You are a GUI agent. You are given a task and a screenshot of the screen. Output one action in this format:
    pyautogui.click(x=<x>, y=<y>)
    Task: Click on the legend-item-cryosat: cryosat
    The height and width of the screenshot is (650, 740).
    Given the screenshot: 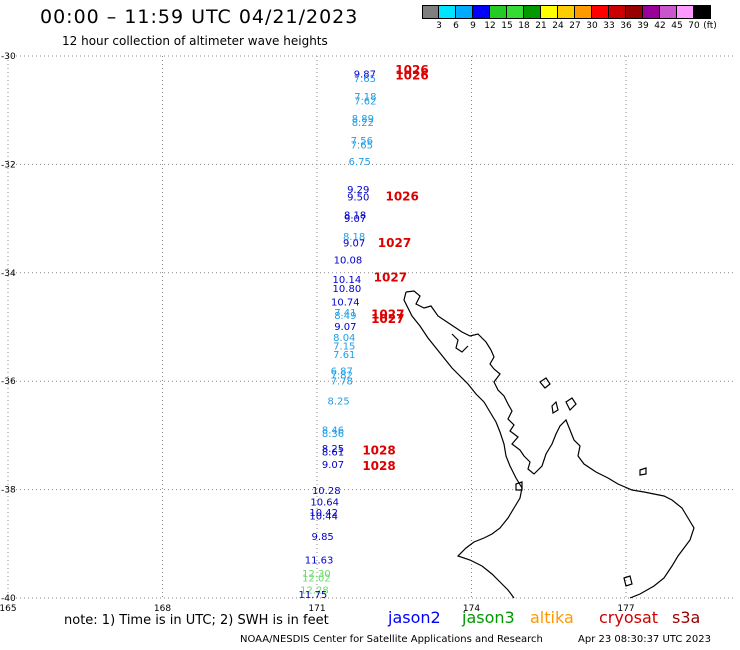 What is the action you would take?
    pyautogui.click(x=629, y=617)
    